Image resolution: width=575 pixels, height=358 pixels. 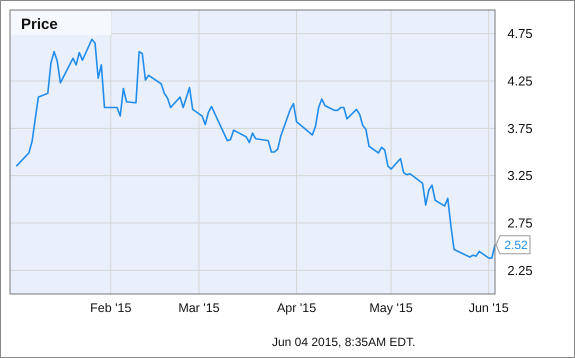 What do you see at coordinates (488, 308) in the screenshot?
I see `x-tick-label: Jun '15` at bounding box center [488, 308].